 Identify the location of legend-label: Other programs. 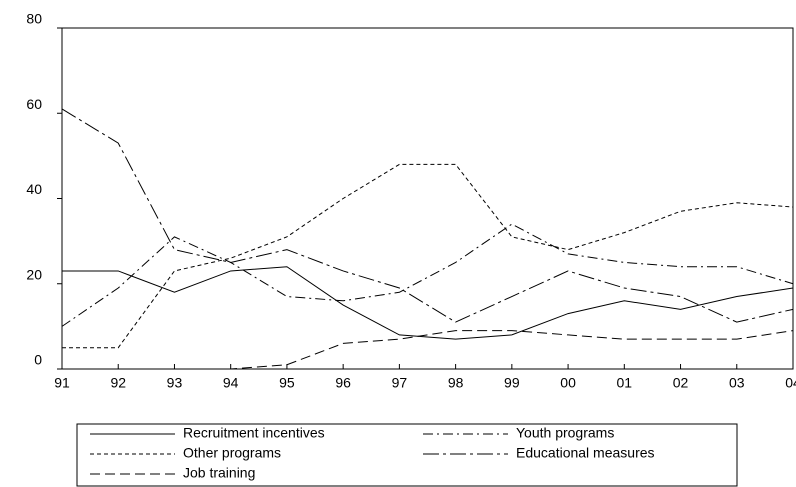
(232, 453).